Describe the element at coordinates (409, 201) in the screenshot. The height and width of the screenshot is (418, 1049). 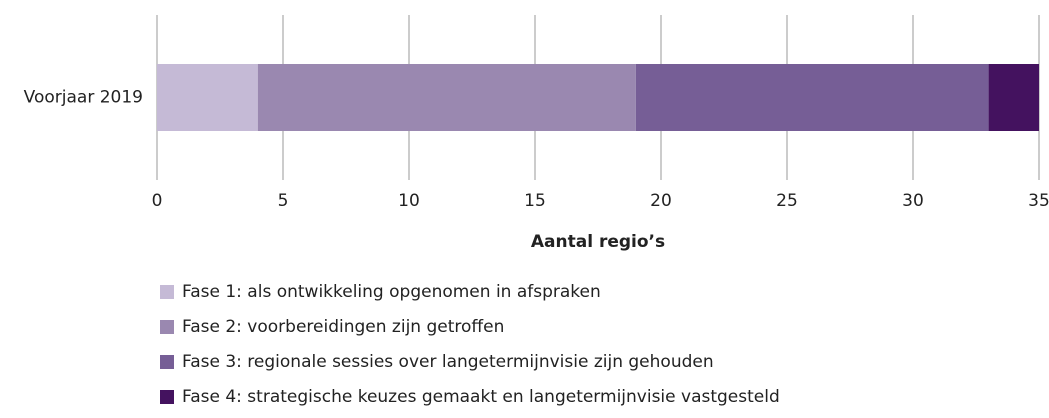
I see `x-tick-label: 10` at that location.